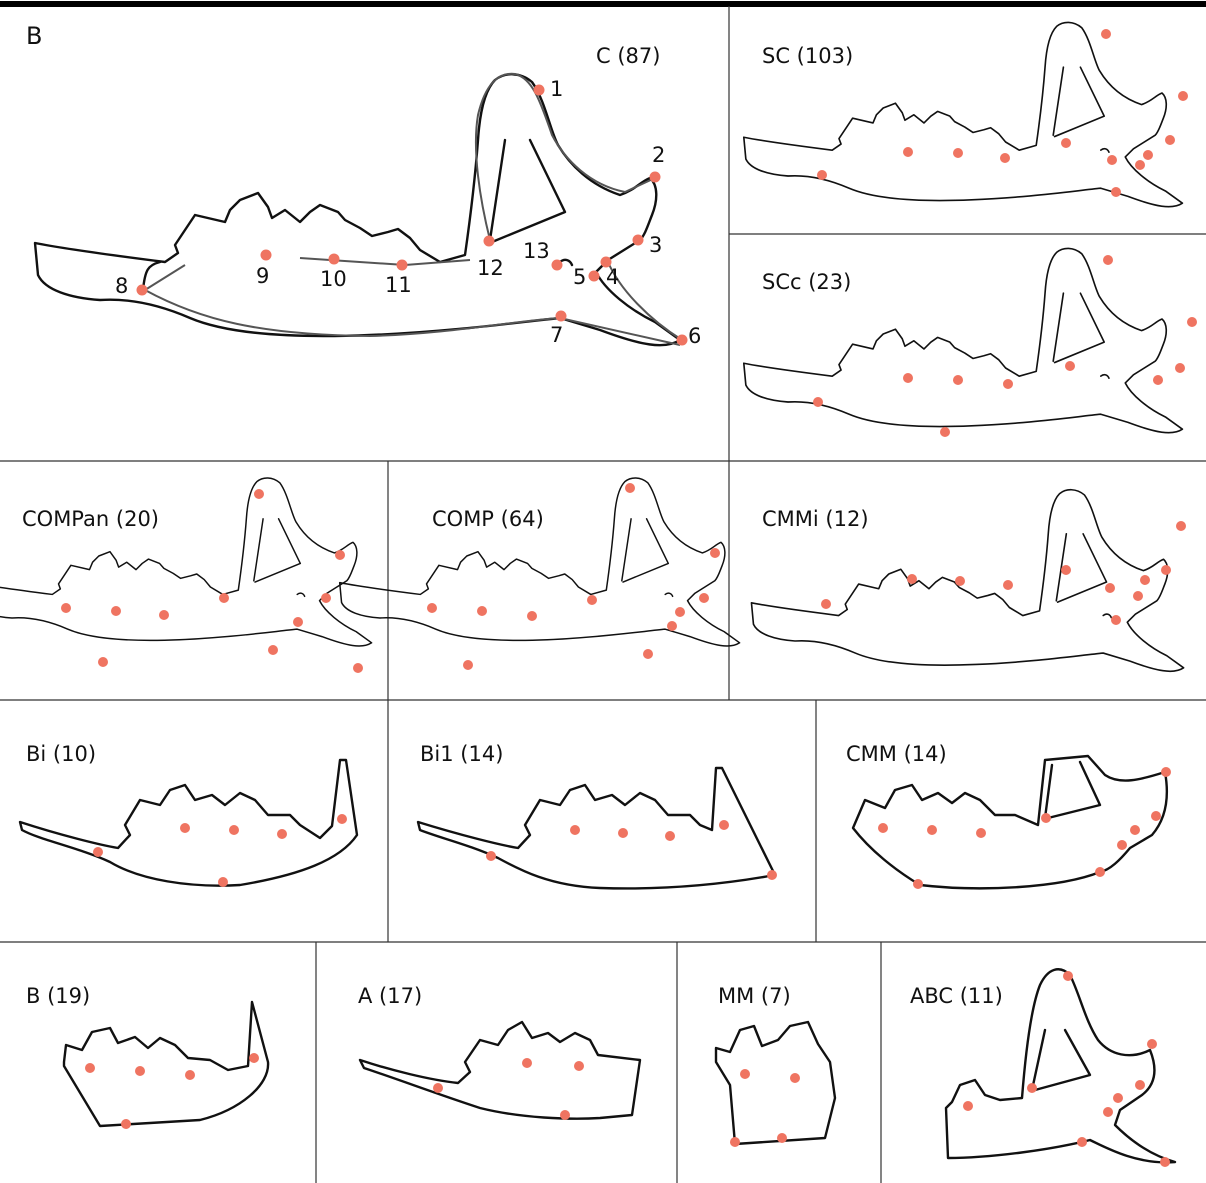  I want to click on panel-Bi1: Bi1 (14), so click(596, 816).